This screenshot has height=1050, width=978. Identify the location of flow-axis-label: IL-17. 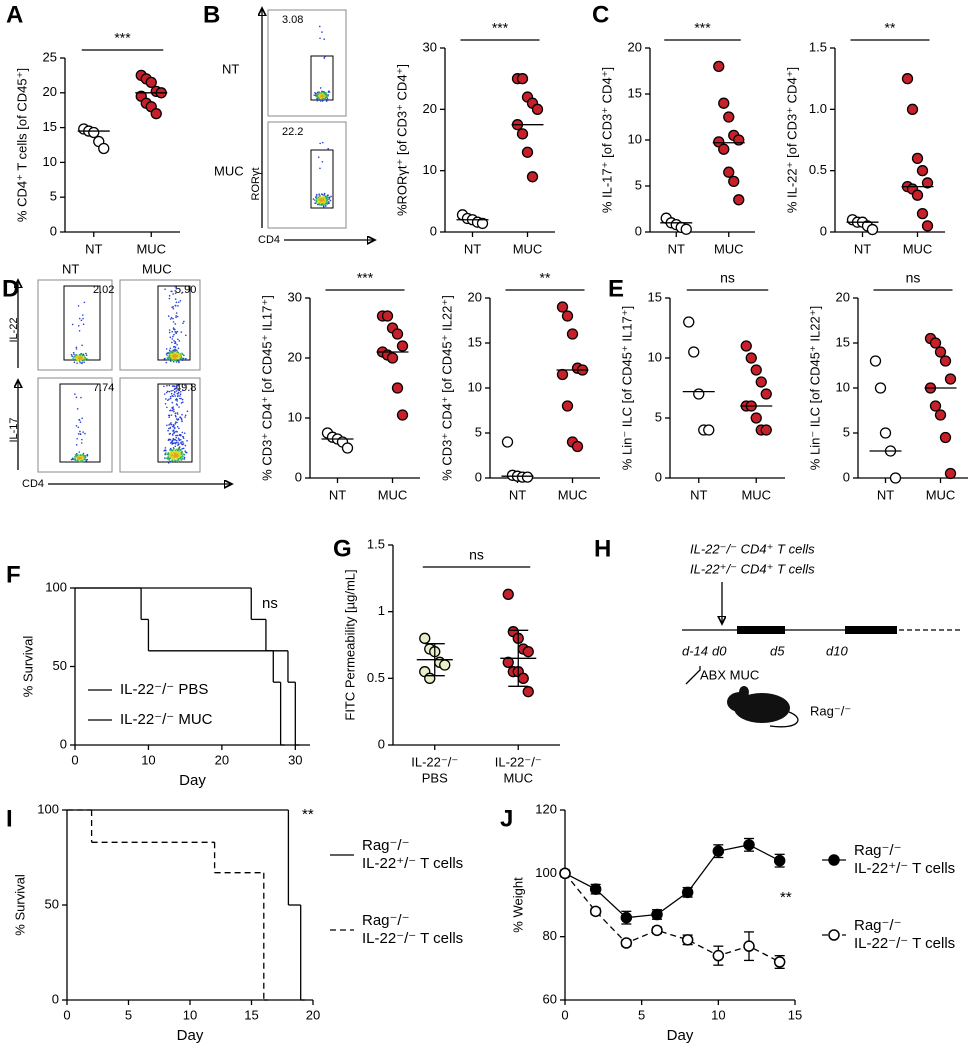
(14, 429).